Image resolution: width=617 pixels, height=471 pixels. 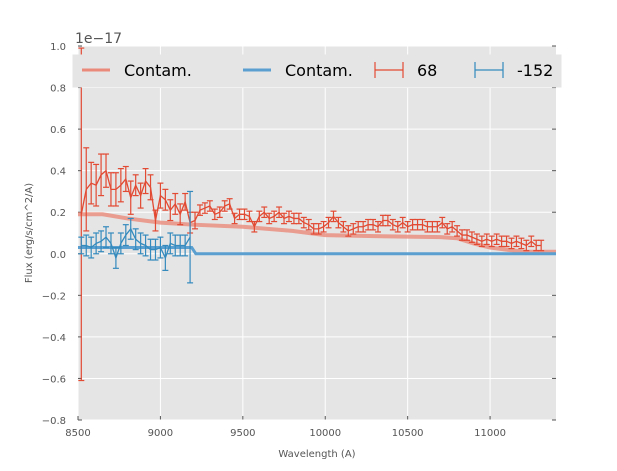 I want to click on x-tick-label: 9500, so click(x=242, y=433).